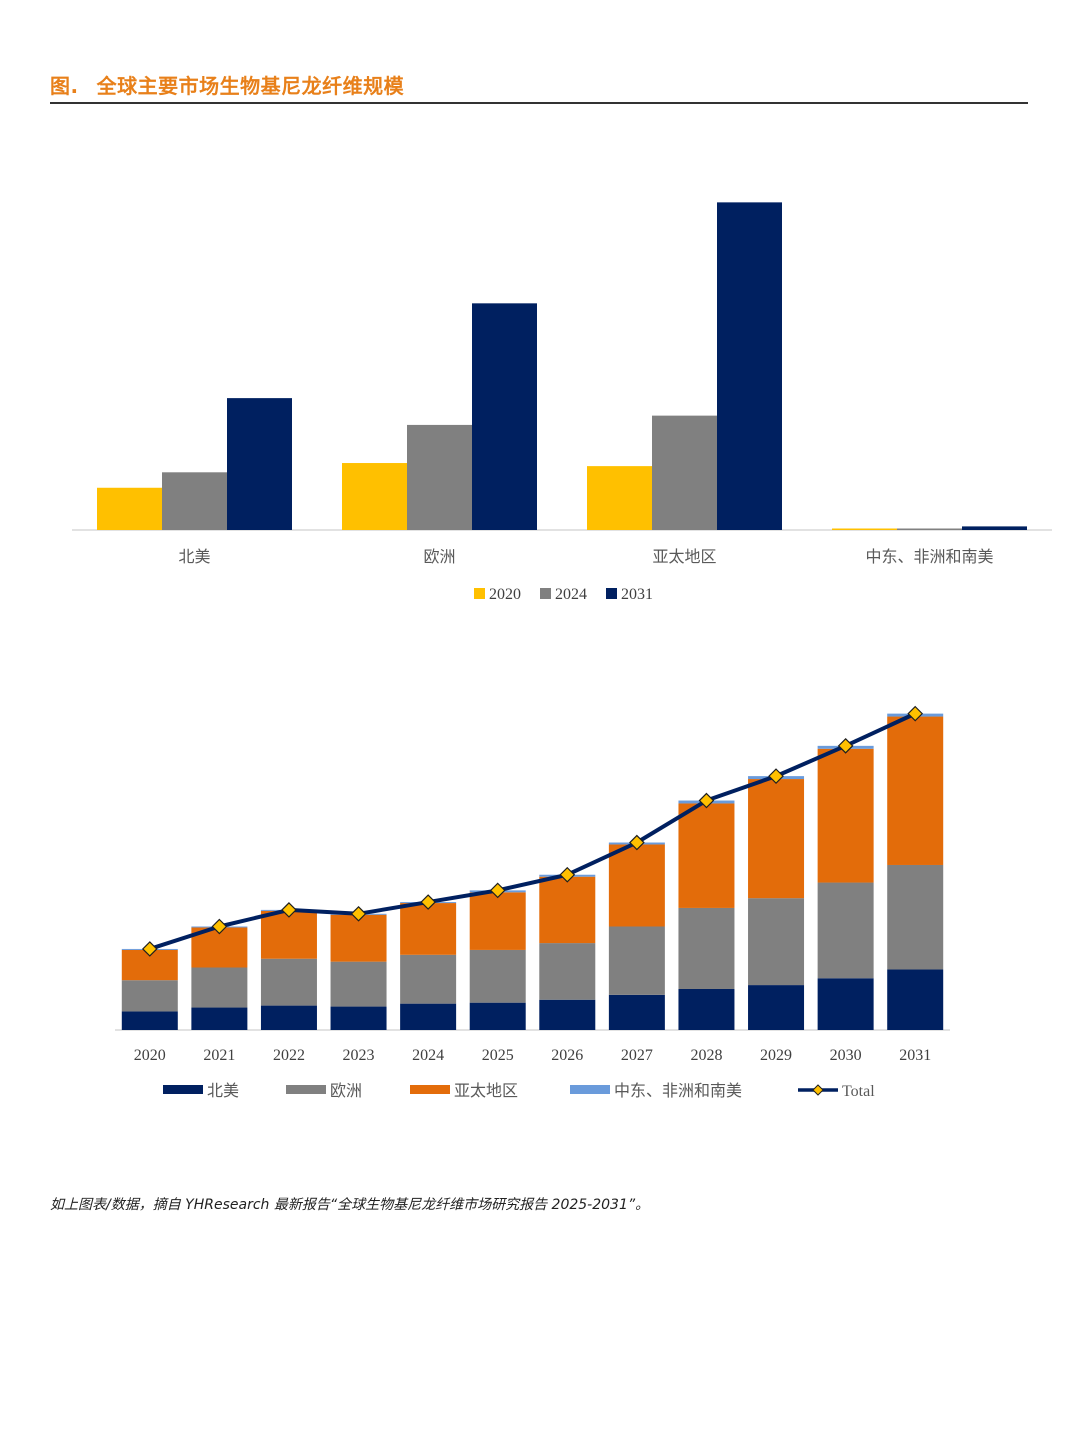 The image size is (1080, 1443). I want to click on legend-swatch-2031, so click(611, 593).